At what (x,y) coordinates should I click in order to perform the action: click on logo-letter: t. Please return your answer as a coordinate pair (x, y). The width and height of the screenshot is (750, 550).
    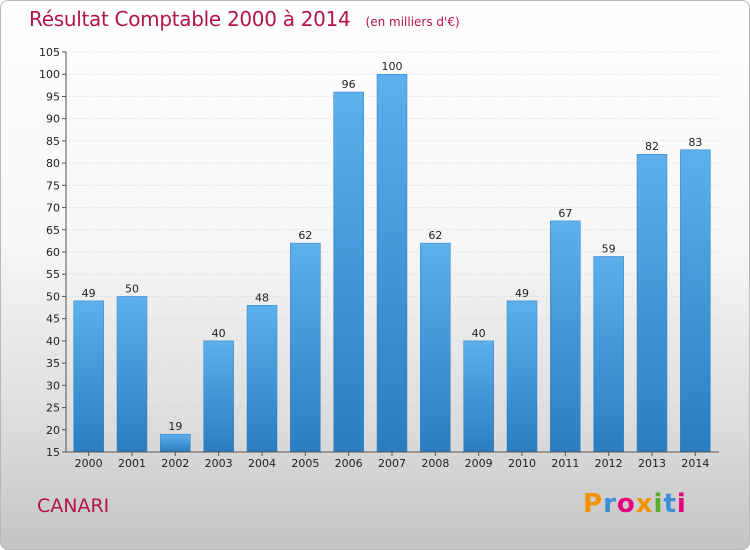
    Looking at the image, I should click on (670, 504).